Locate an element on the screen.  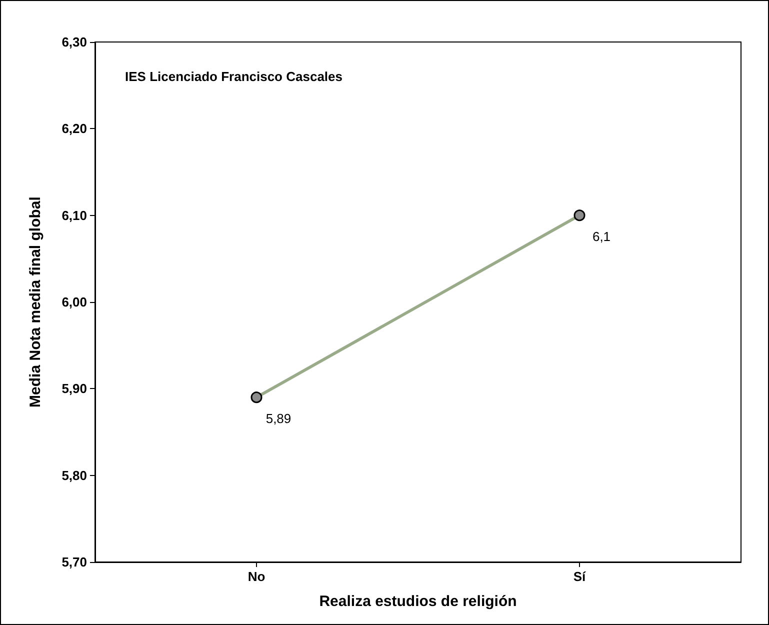
y-tick-label: 6,30 is located at coordinates (74, 42).